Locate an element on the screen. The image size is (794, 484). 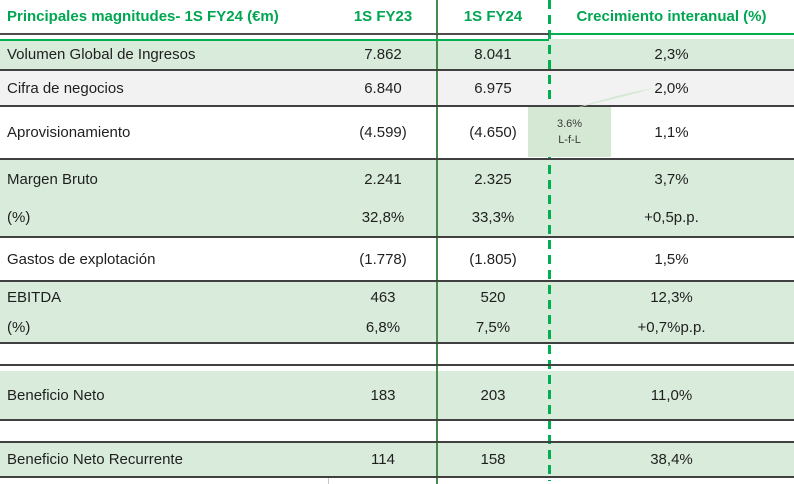
cell-growth: 1,5% is located at coordinates (671, 259).